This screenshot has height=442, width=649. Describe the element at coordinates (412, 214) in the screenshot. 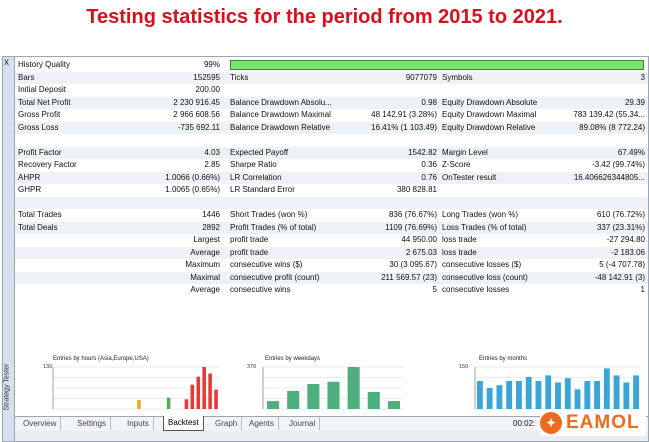

I see `stat-value: 836 (76.67%)` at that location.